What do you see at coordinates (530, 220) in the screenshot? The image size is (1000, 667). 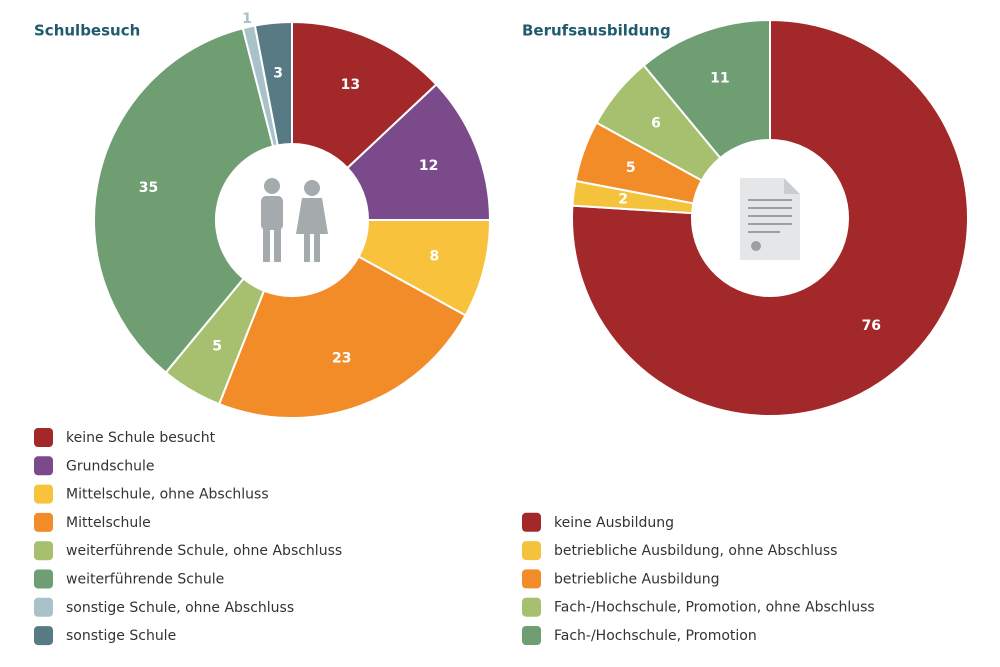 I see `center-icons` at bounding box center [530, 220].